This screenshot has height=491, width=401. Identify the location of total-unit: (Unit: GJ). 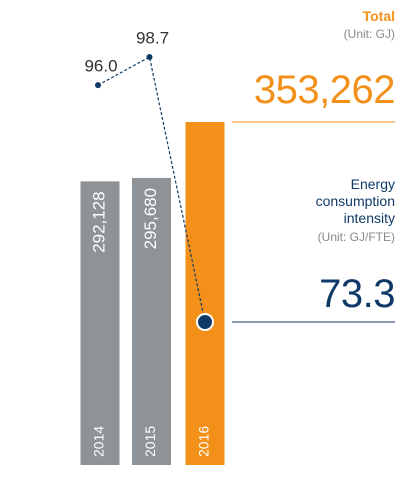
(369, 34).